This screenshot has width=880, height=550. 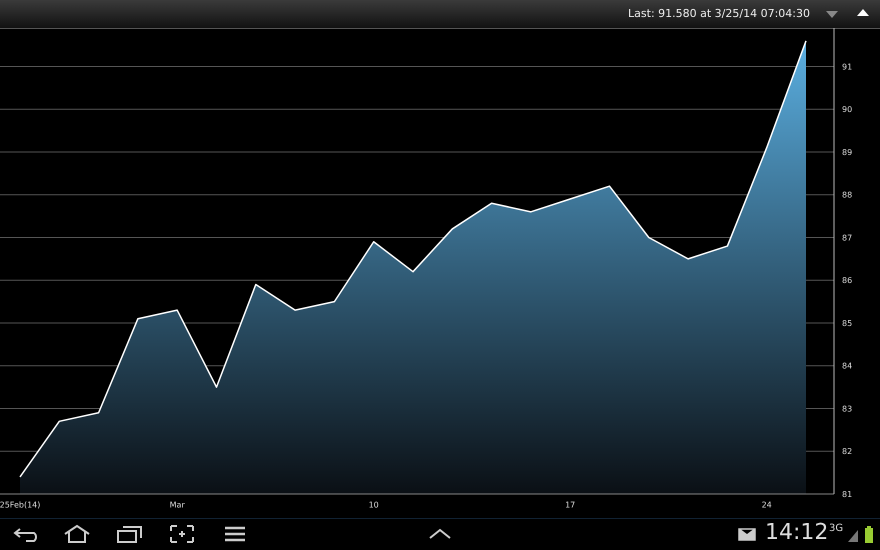 I want to click on y-tick-label: 89, so click(x=847, y=152).